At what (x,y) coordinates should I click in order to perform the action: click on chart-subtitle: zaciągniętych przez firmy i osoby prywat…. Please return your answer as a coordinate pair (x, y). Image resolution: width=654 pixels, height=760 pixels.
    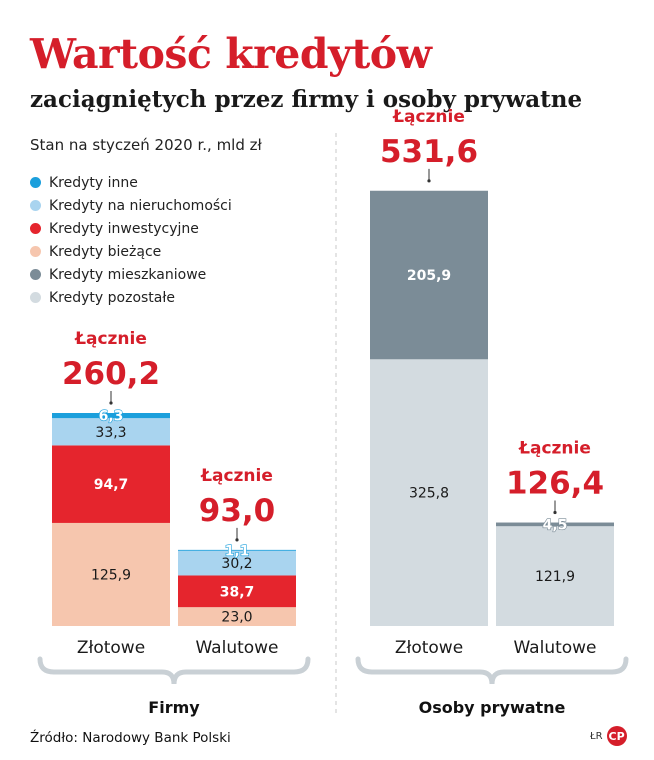
    Looking at the image, I should click on (306, 99).